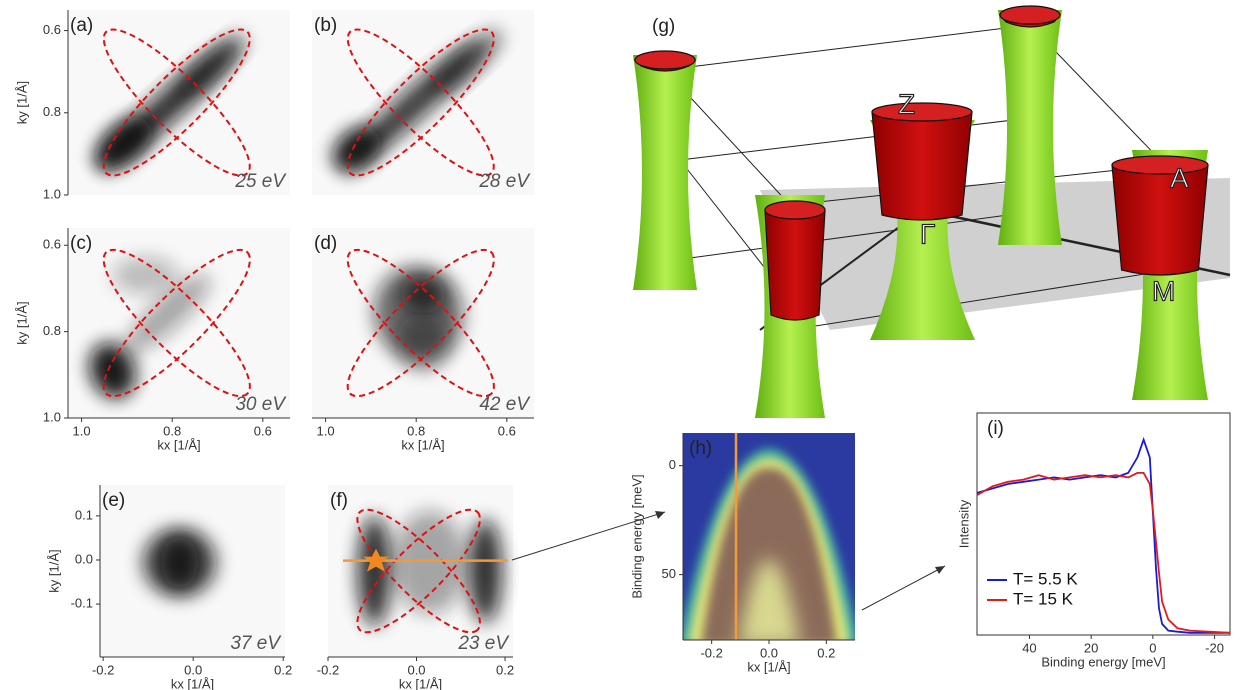 The height and width of the screenshot is (690, 1242). What do you see at coordinates (1163, 290) in the screenshot?
I see `point-label: M` at bounding box center [1163, 290].